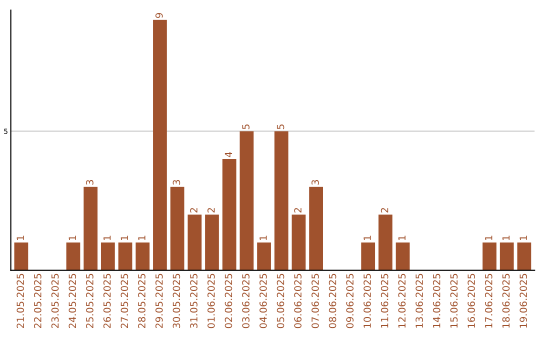 The height and width of the screenshot is (340, 540). What do you see at coordinates (506, 301) in the screenshot?
I see `x-tick-label: 18.06.2025` at bounding box center [506, 301].